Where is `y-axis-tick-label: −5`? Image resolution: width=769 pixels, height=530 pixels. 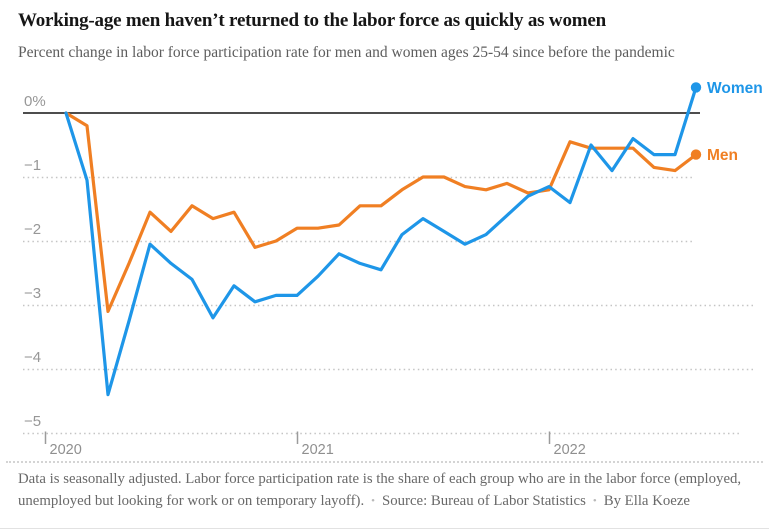
y-axis-tick-label: −5 is located at coordinates (32, 421).